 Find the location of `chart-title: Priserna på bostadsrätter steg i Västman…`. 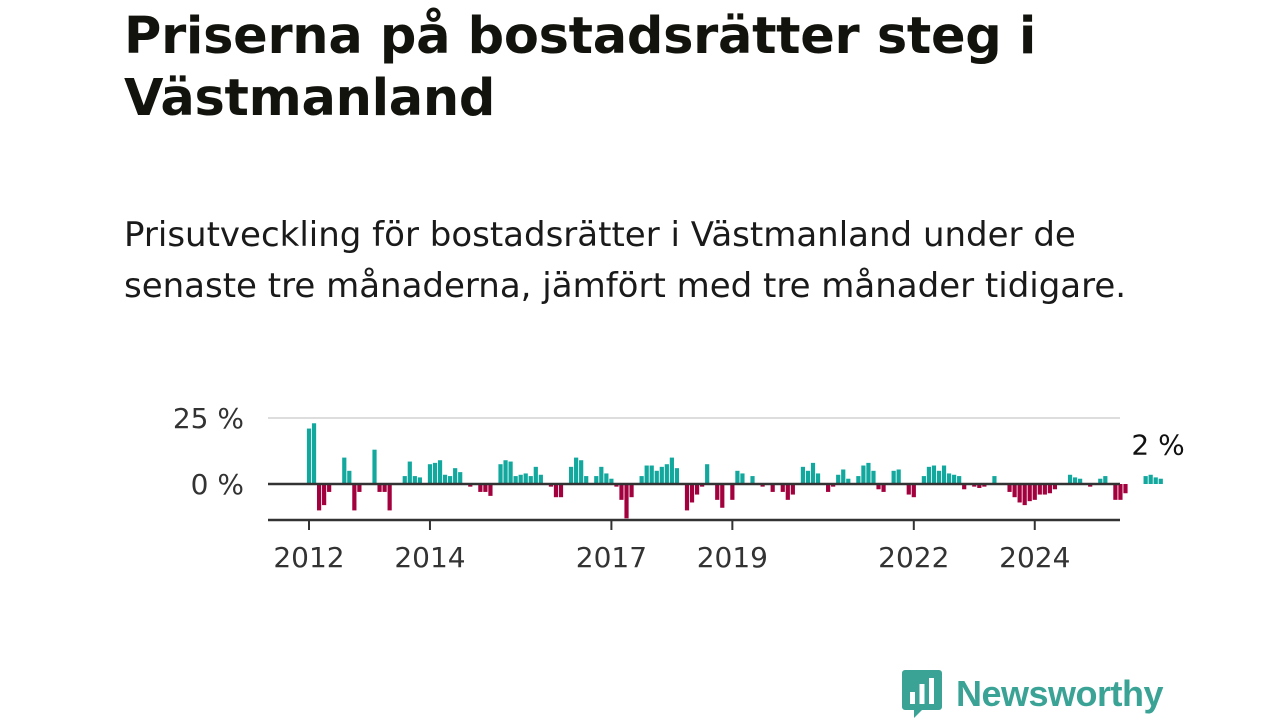

chart-title: Priserna på bostadsrätter steg i Västman… is located at coordinates (580, 67).